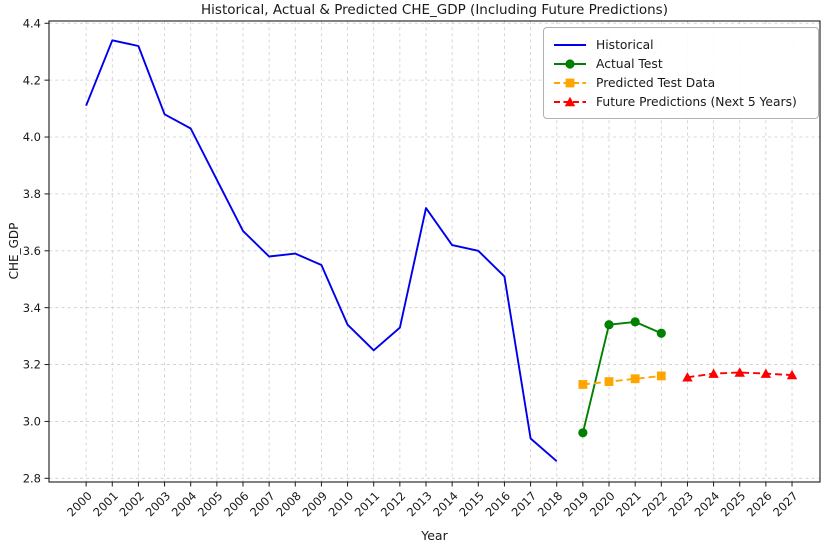 This screenshot has height=544, width=827. What do you see at coordinates (419, 504) in the screenshot?
I see `x-tick-label: 2013` at bounding box center [419, 504].